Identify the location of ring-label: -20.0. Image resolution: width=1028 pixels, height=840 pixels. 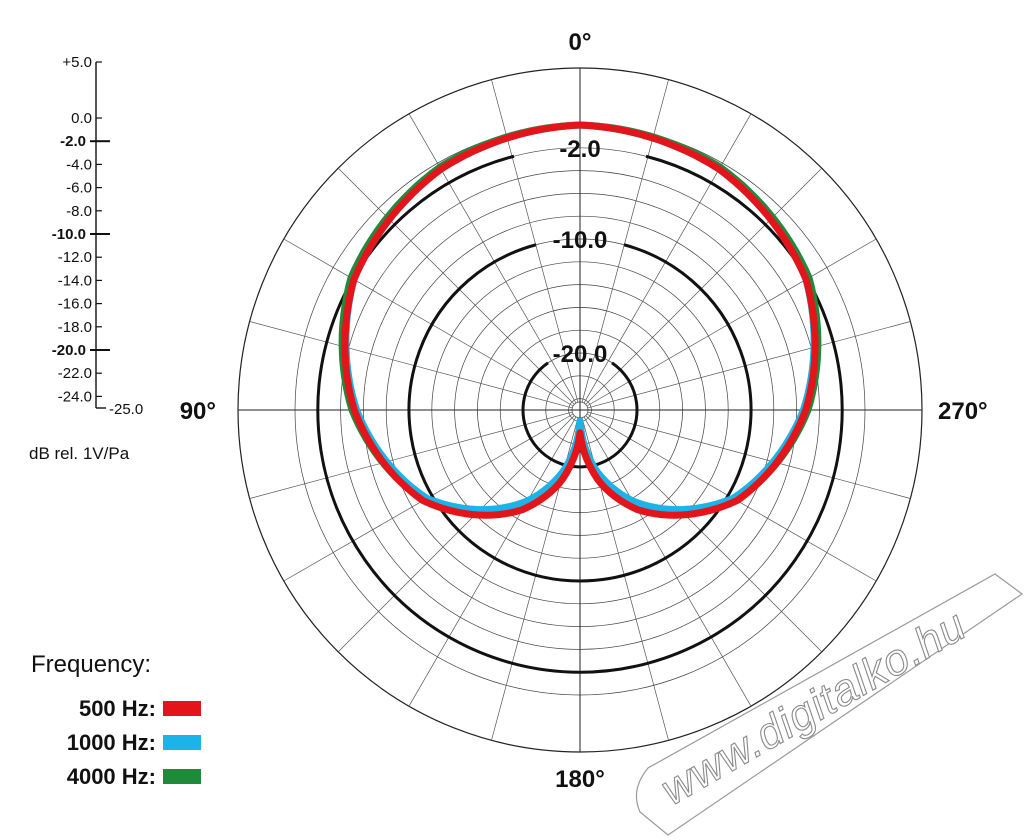
(580, 354).